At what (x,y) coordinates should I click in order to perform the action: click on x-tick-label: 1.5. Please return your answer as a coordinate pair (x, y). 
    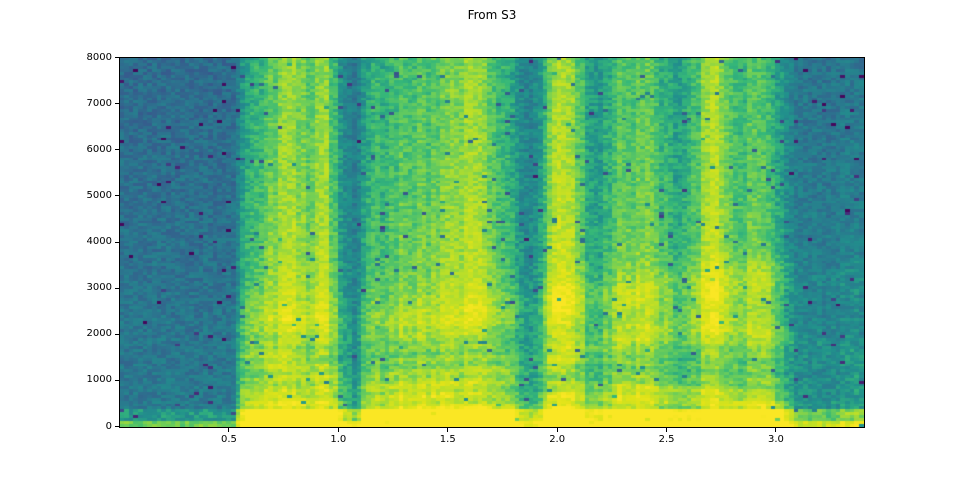
    Looking at the image, I should click on (447, 439).